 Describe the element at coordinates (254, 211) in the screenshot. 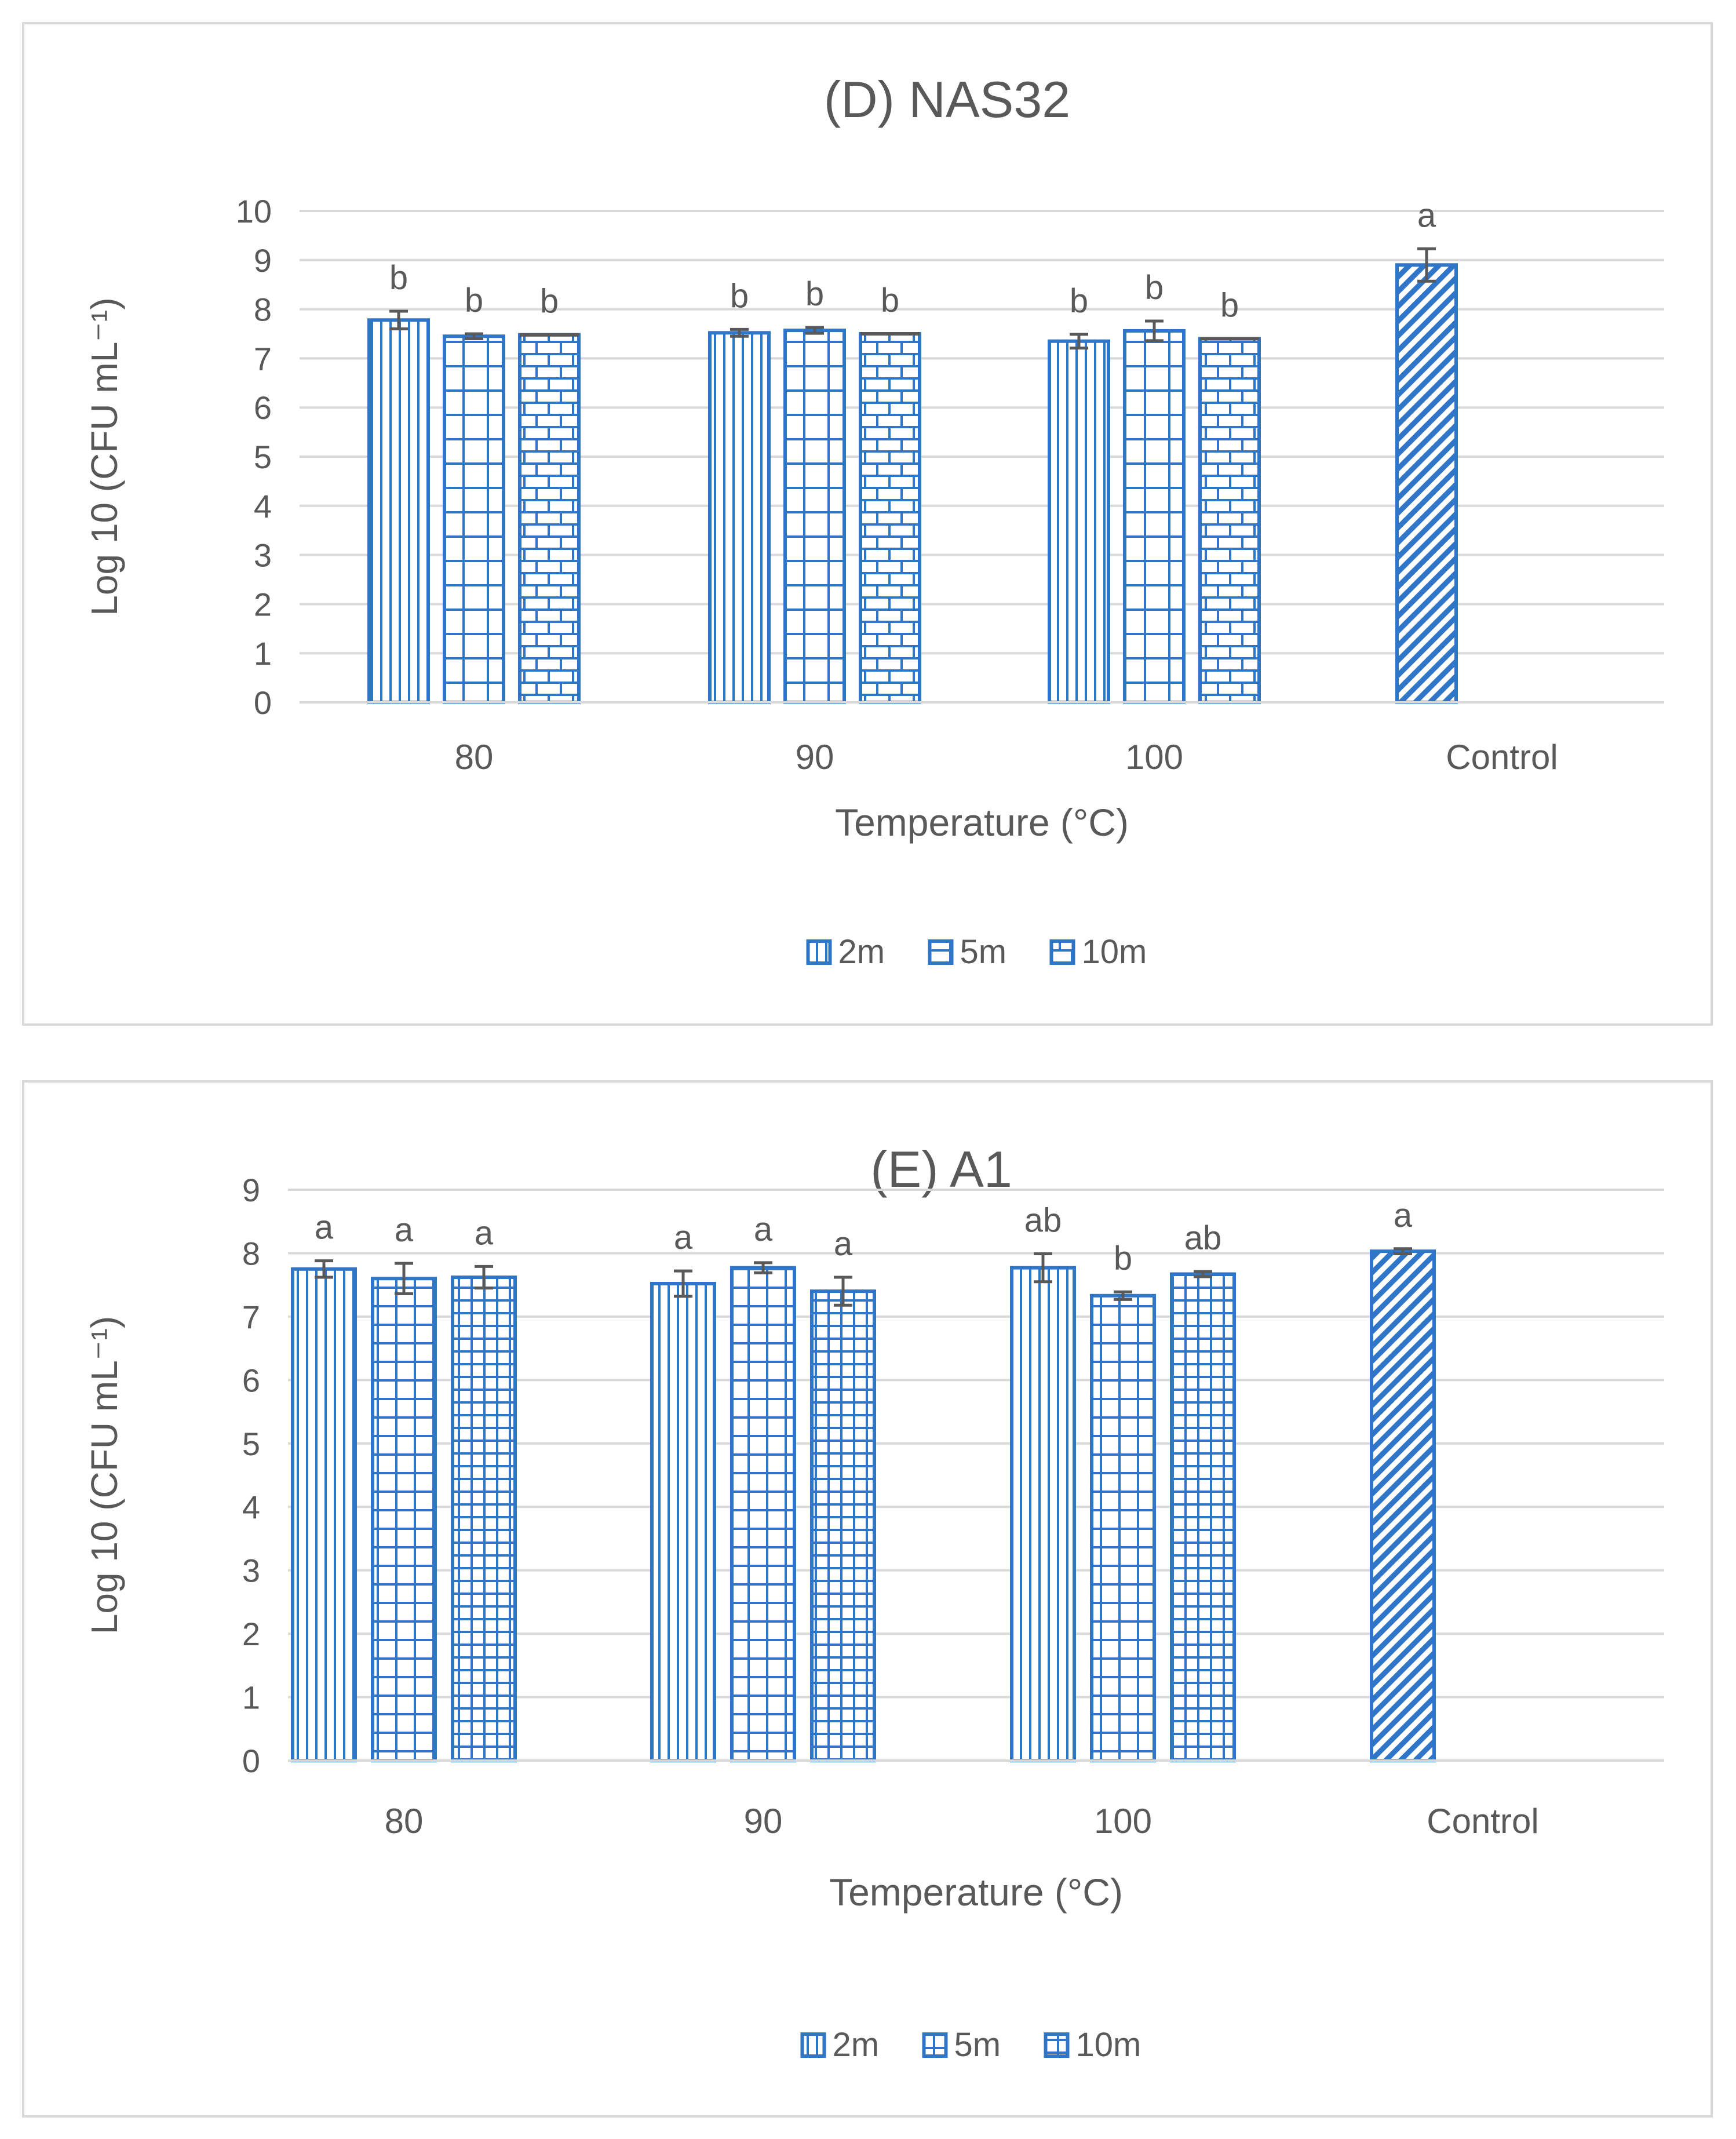

I see `y-tick-label: 10` at that location.